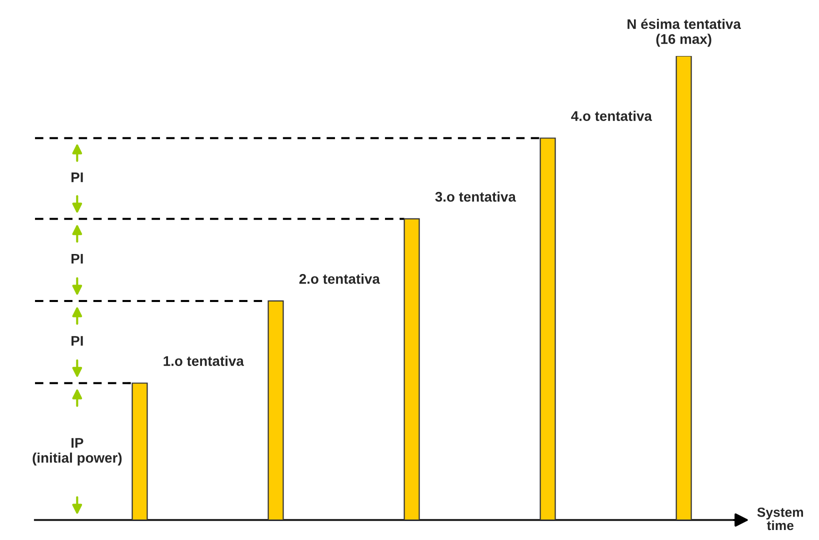 Image resolution: width=819 pixels, height=540 pixels. I want to click on text: N ésima tentativa (16 max), so click(685, 32).